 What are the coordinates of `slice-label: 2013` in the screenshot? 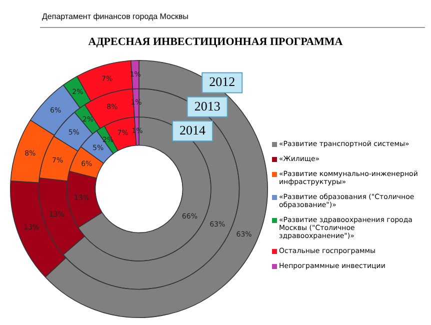 It's located at (207, 106).